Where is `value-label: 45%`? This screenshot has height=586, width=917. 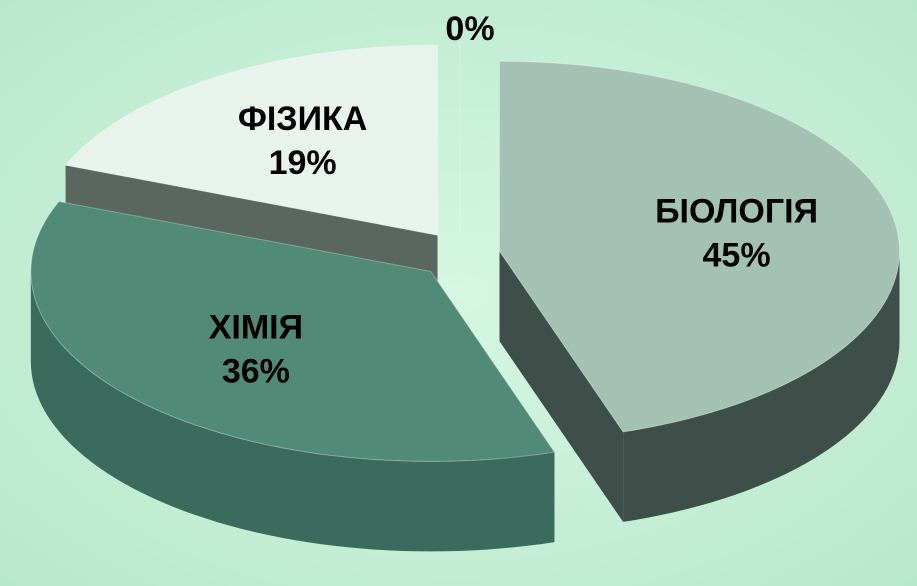 value-label: 45% is located at coordinates (737, 255).